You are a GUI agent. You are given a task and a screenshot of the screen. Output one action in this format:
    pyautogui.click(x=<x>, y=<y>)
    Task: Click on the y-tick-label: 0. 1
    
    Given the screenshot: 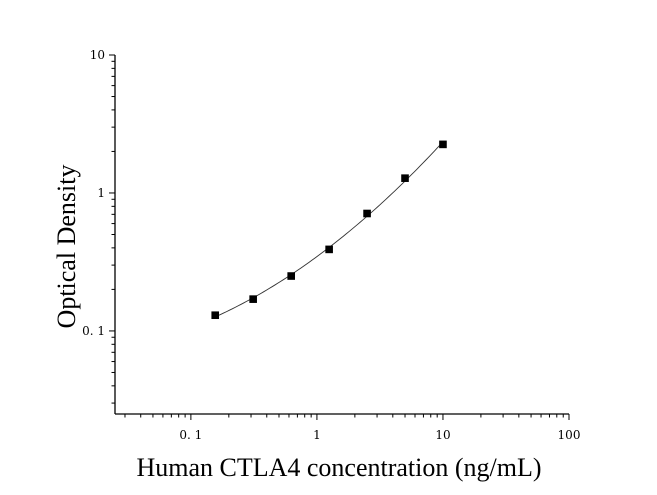 What is the action you would take?
    pyautogui.click(x=93, y=331)
    